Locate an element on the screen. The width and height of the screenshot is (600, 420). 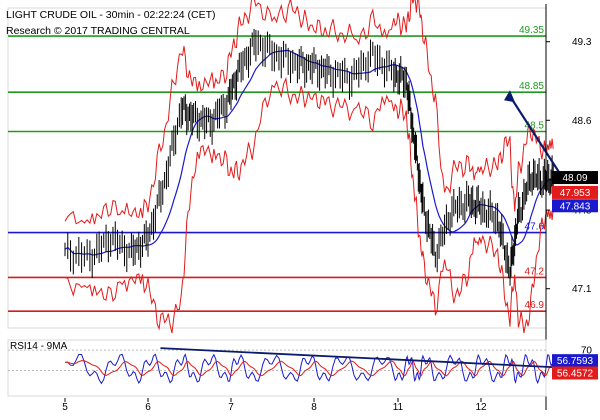
rsi-ma-line is located at coordinates (309, 368).